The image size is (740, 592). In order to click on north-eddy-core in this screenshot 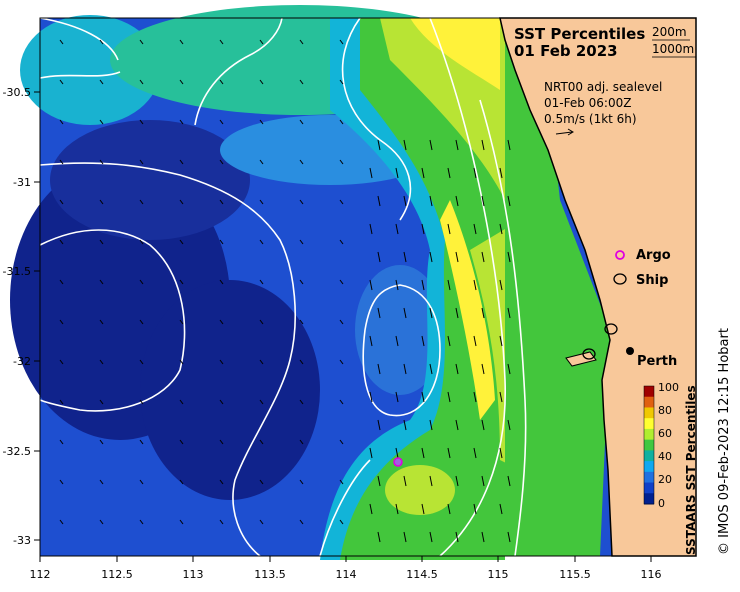, I will do `click(150, 180)`.